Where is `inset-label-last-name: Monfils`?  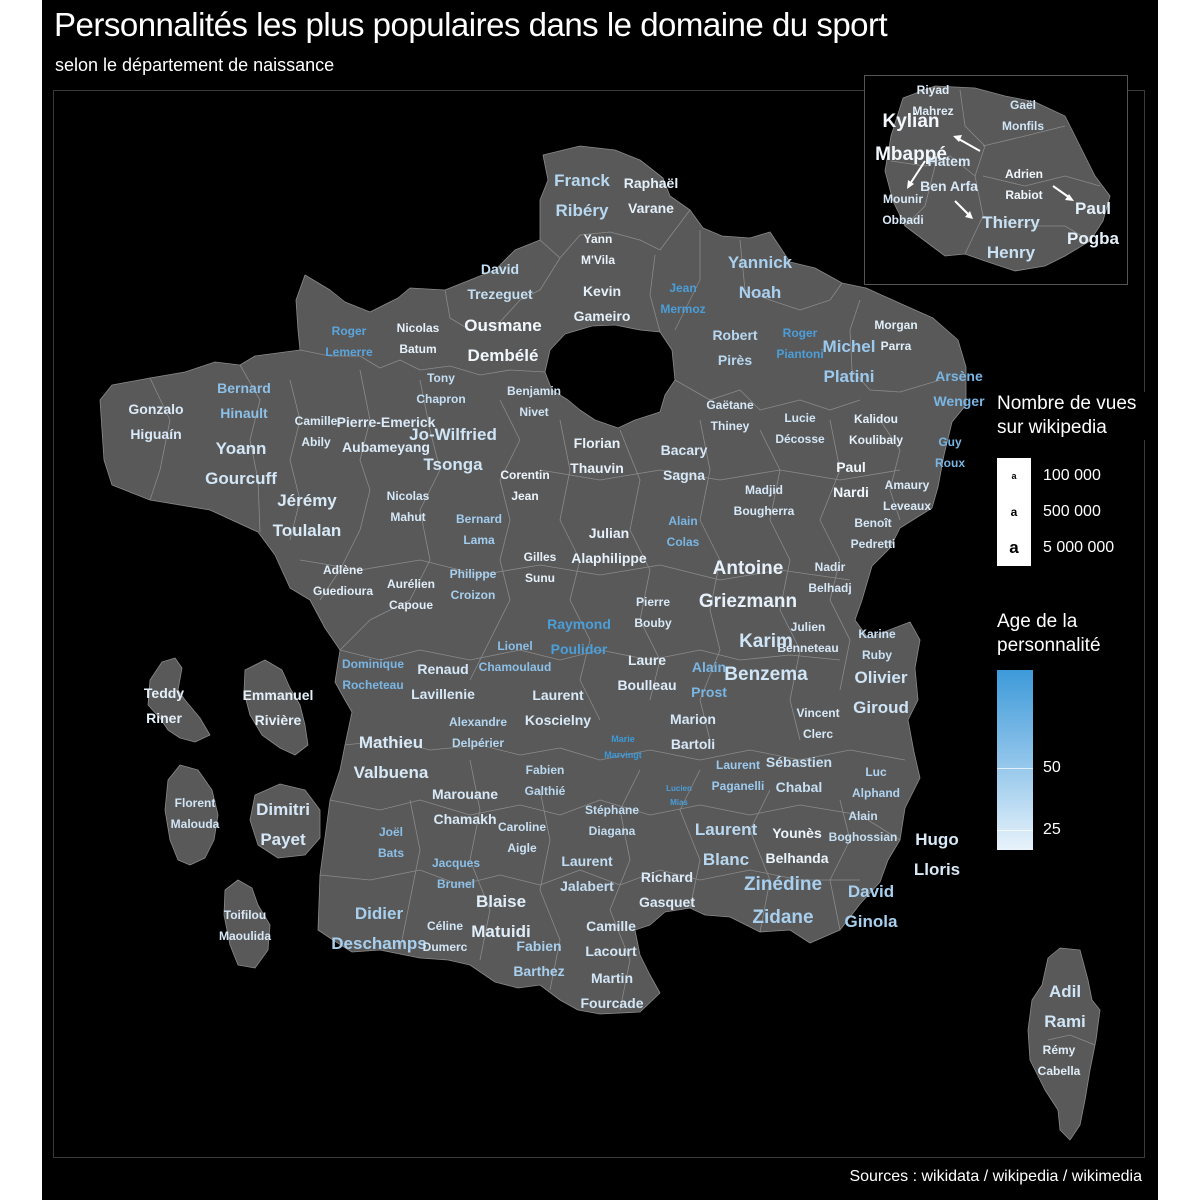 inset-label-last-name: Monfils is located at coordinates (1023, 126).